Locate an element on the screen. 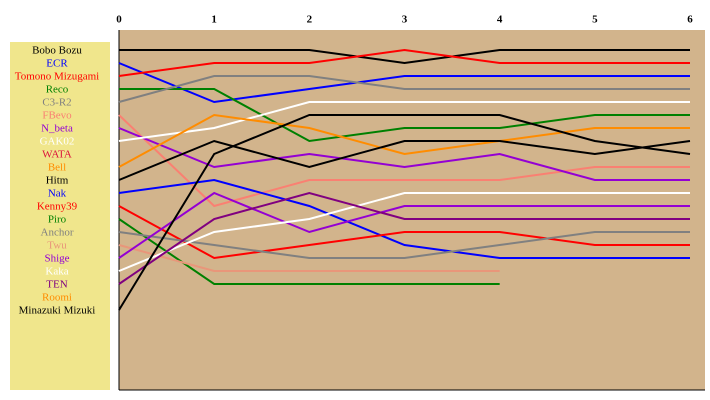 The height and width of the screenshot is (400, 710). legend-box is located at coordinates (60, 216).